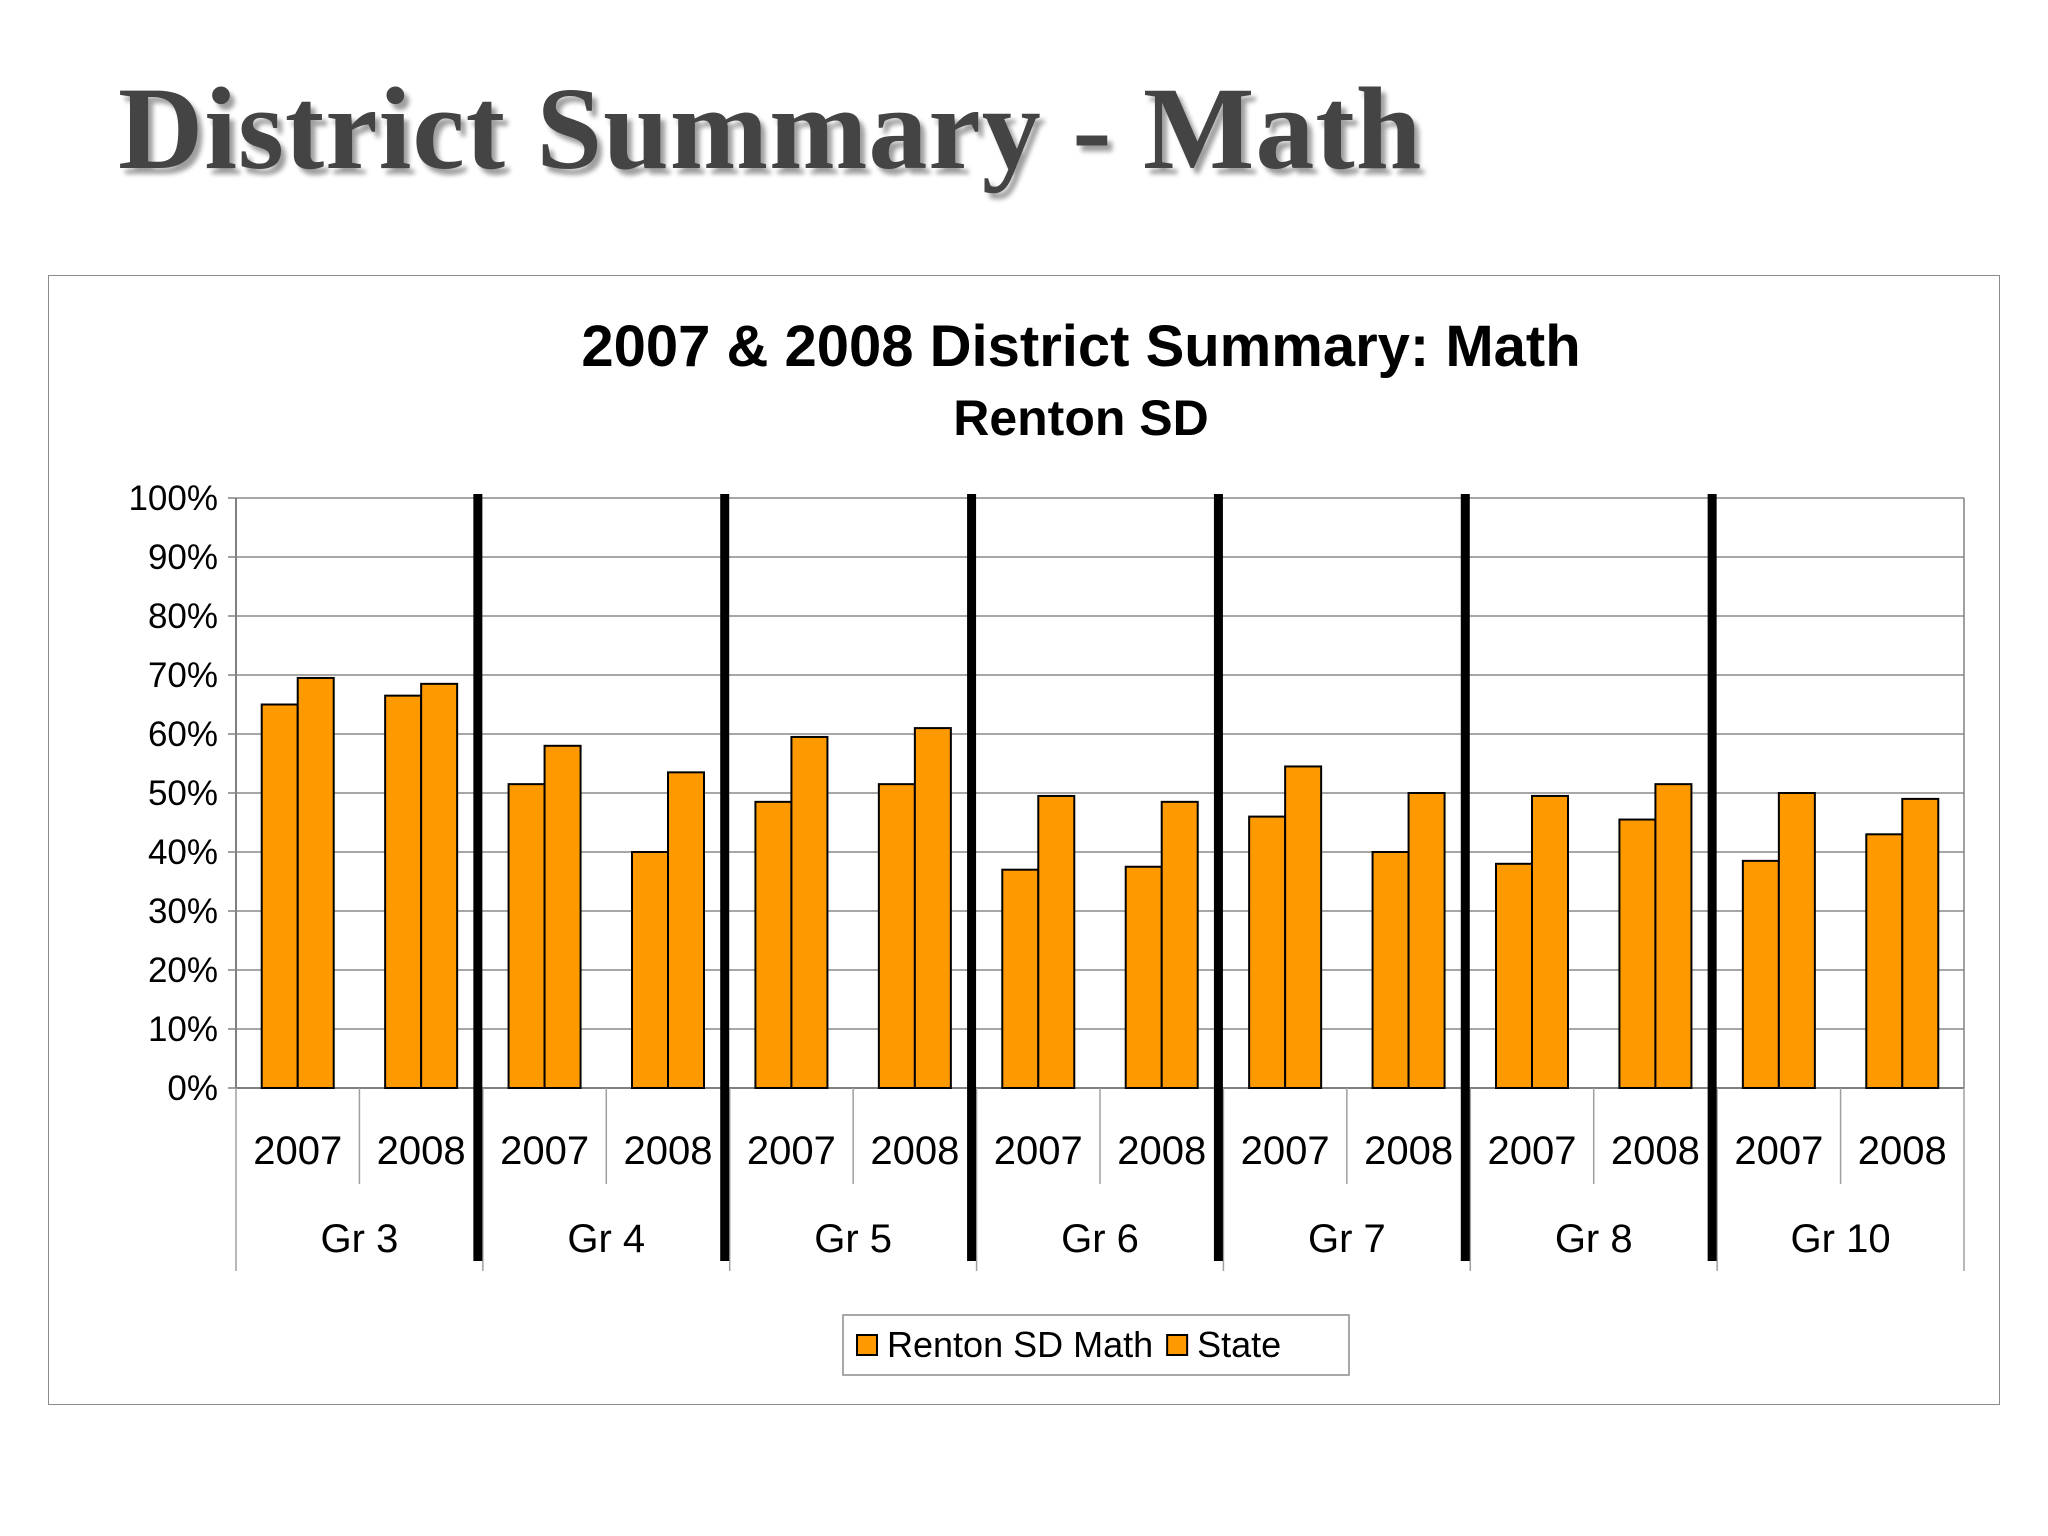 The height and width of the screenshot is (1536, 2048). Describe the element at coordinates (183, 734) in the screenshot. I see `y-tick-label: 60%` at that location.